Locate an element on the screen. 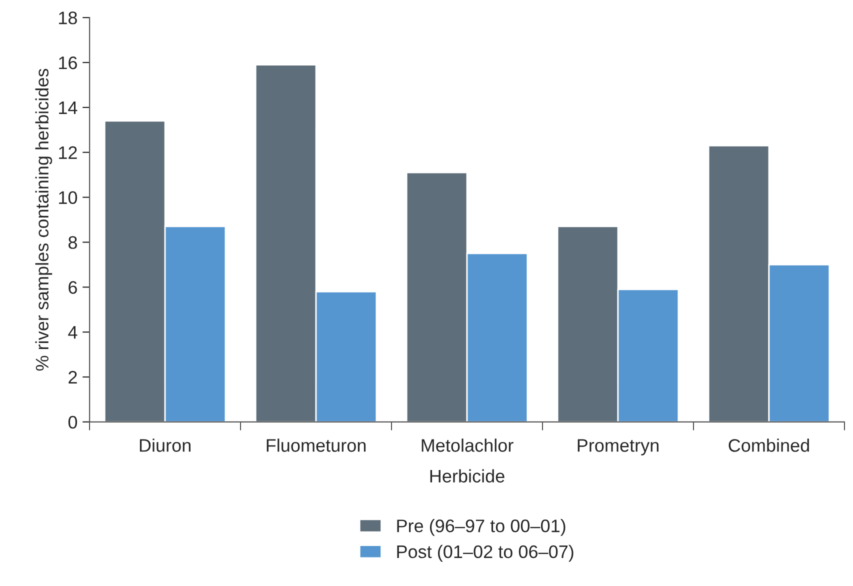 This screenshot has width=853, height=586. y-tick-label: 10 is located at coordinates (68, 197).